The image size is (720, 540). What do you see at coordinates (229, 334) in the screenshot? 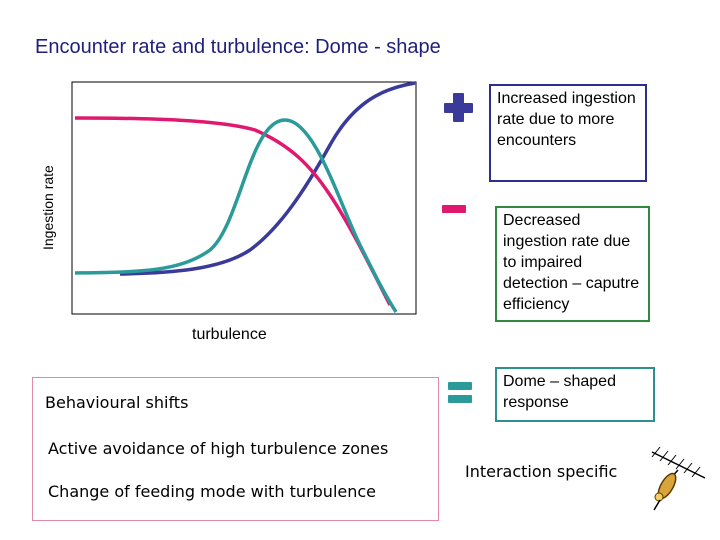
I see `x-axis-label: turbulence` at bounding box center [229, 334].